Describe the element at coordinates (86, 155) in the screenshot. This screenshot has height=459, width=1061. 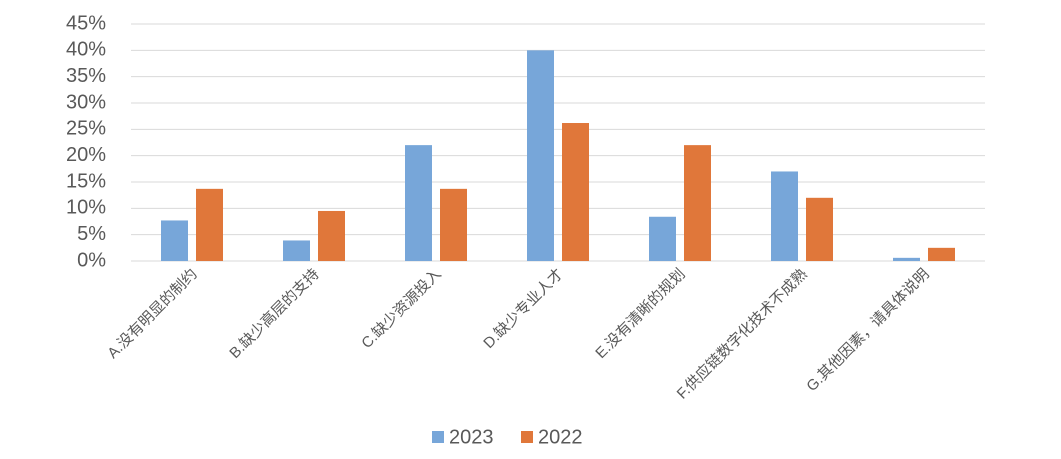
I see `y-tick-label: 20%` at that location.